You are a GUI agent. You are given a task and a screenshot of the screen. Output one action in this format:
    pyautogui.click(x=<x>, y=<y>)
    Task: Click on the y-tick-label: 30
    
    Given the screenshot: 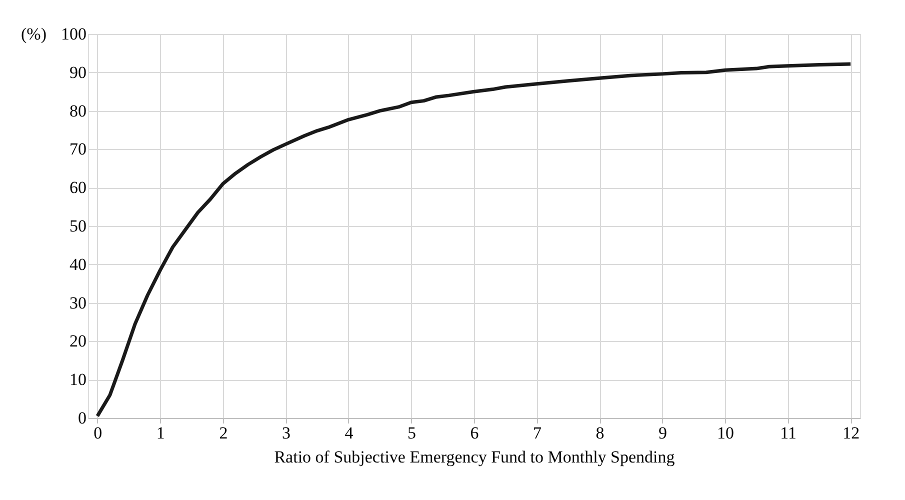 What is the action you would take?
    pyautogui.click(x=78, y=302)
    